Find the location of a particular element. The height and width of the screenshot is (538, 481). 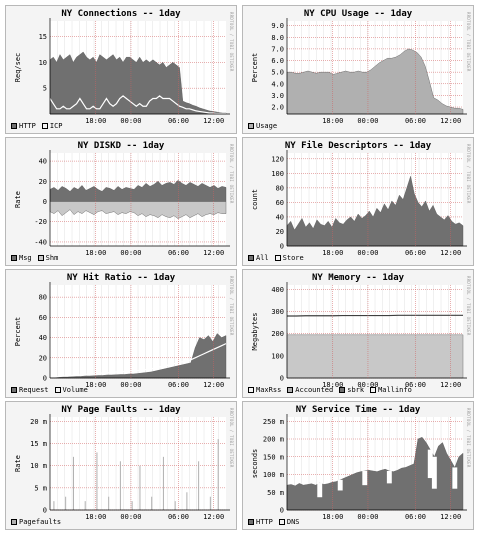

y-tick-label: 3.0 is located at coordinates (277, 96).